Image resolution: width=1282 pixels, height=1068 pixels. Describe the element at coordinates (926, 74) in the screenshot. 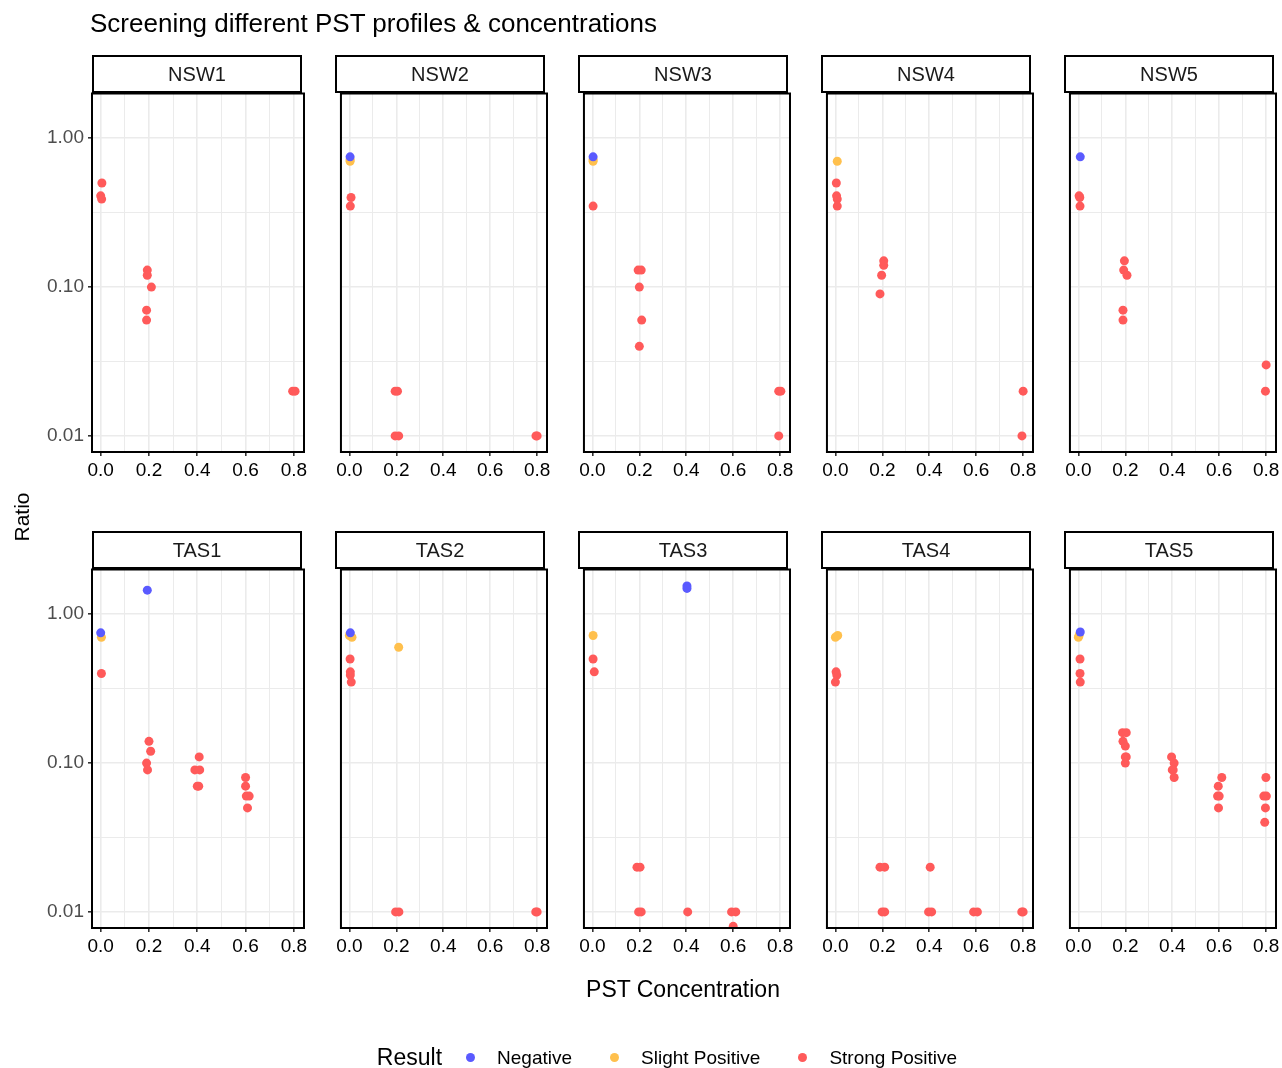

I see `chart-title: NSW4` at that location.